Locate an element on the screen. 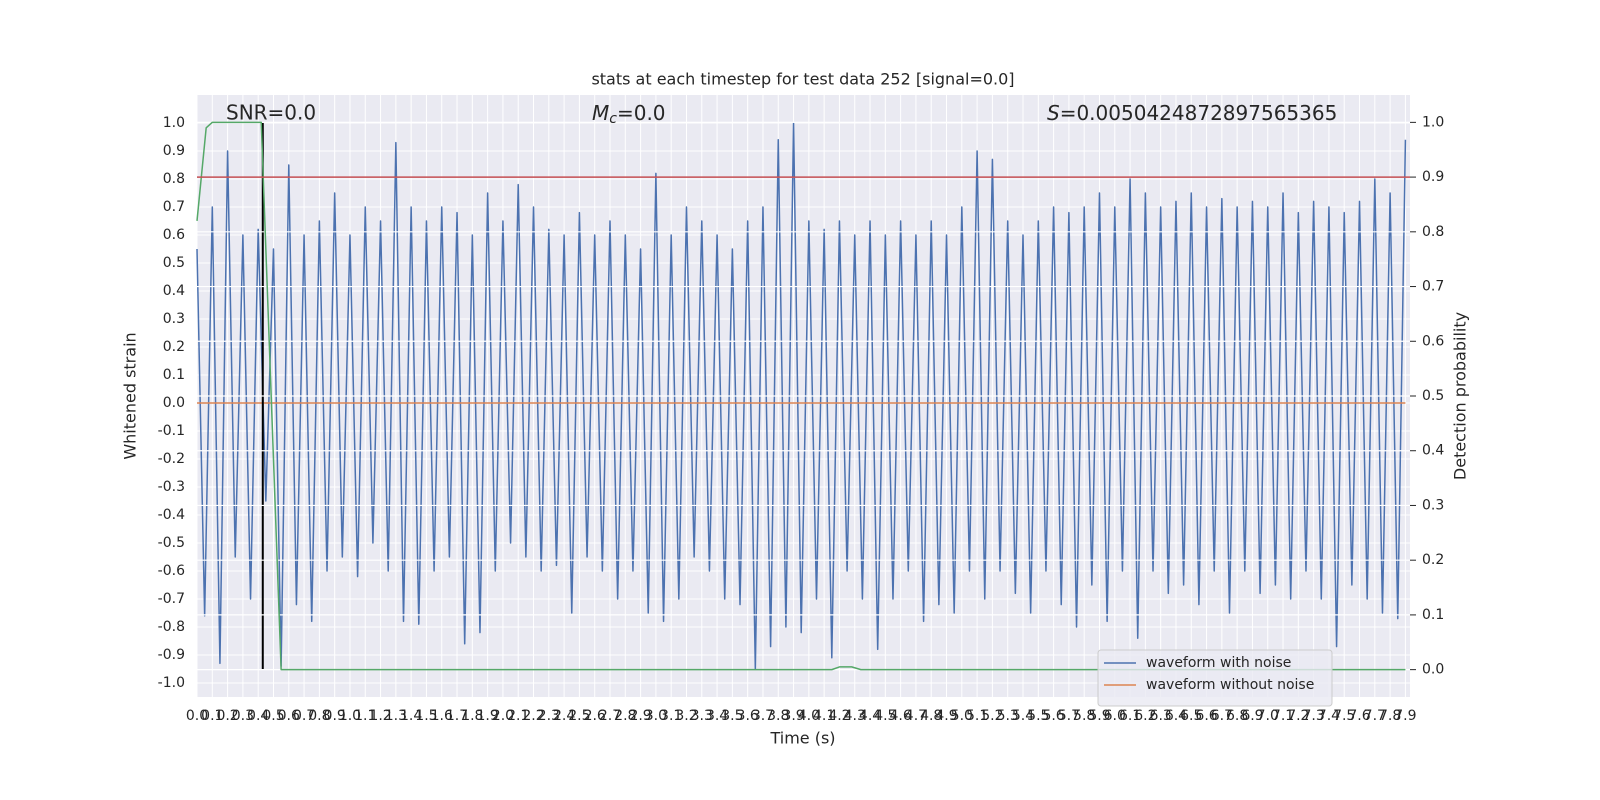  y-axis-label: Whitened strain is located at coordinates (130, 395).